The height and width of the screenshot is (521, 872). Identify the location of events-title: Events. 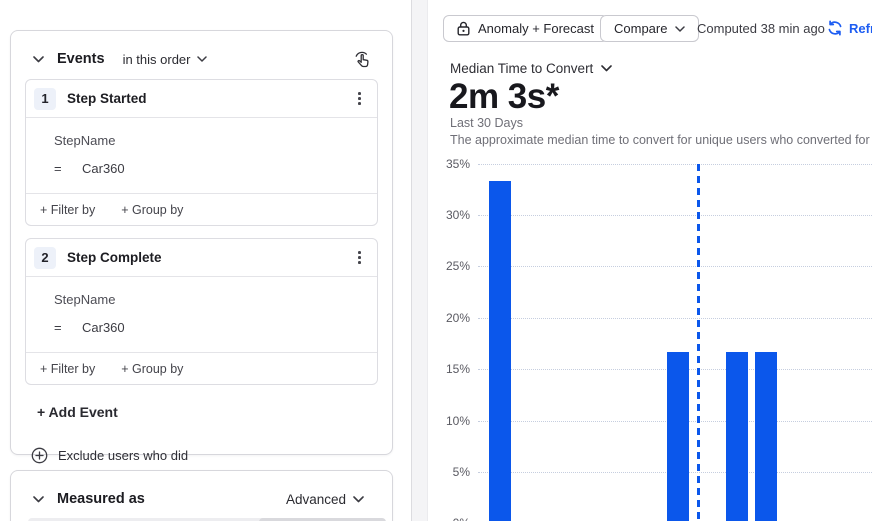
(81, 59).